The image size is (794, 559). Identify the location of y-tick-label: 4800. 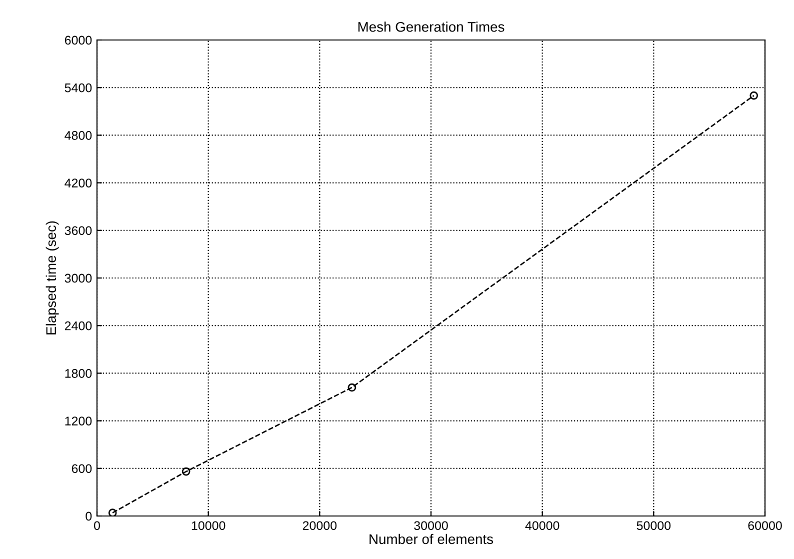
(78, 135).